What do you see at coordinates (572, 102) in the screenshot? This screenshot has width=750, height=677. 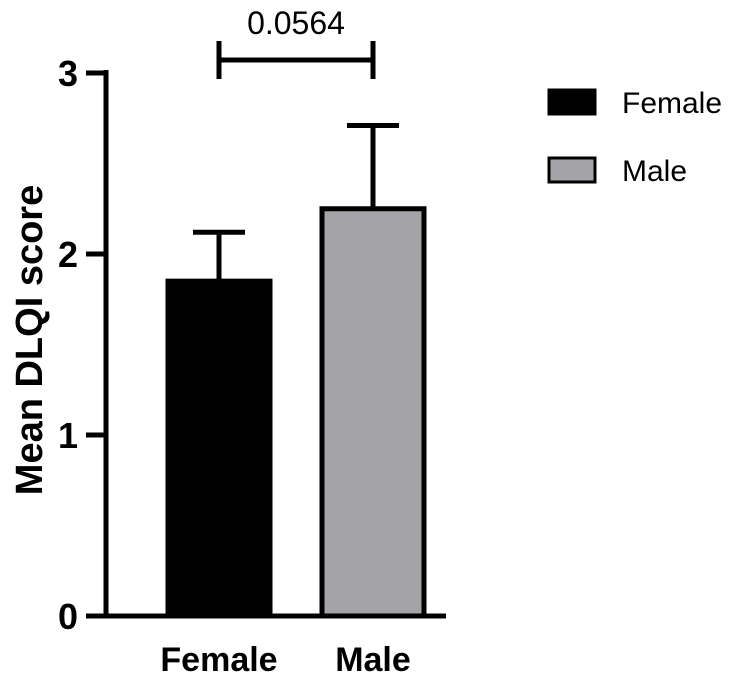 I see `legend-swatch-female` at bounding box center [572, 102].